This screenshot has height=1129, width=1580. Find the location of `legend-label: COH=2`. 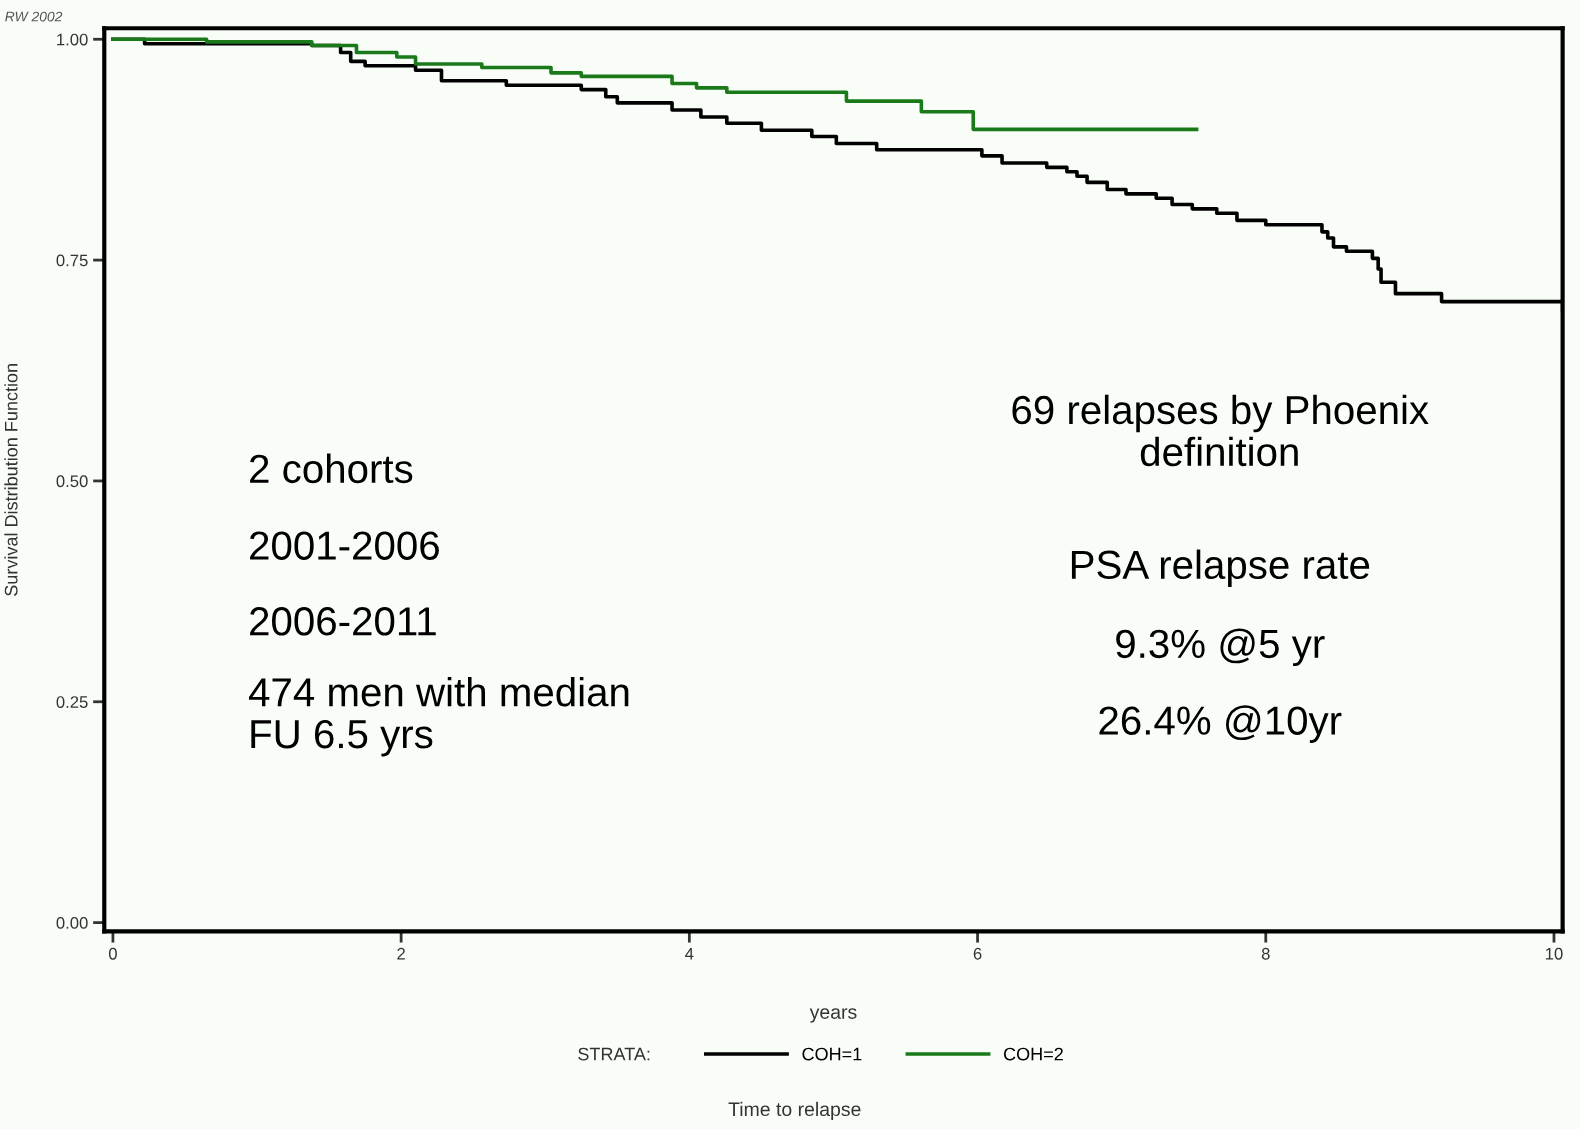

legend-label: COH=2 is located at coordinates (1033, 1054).